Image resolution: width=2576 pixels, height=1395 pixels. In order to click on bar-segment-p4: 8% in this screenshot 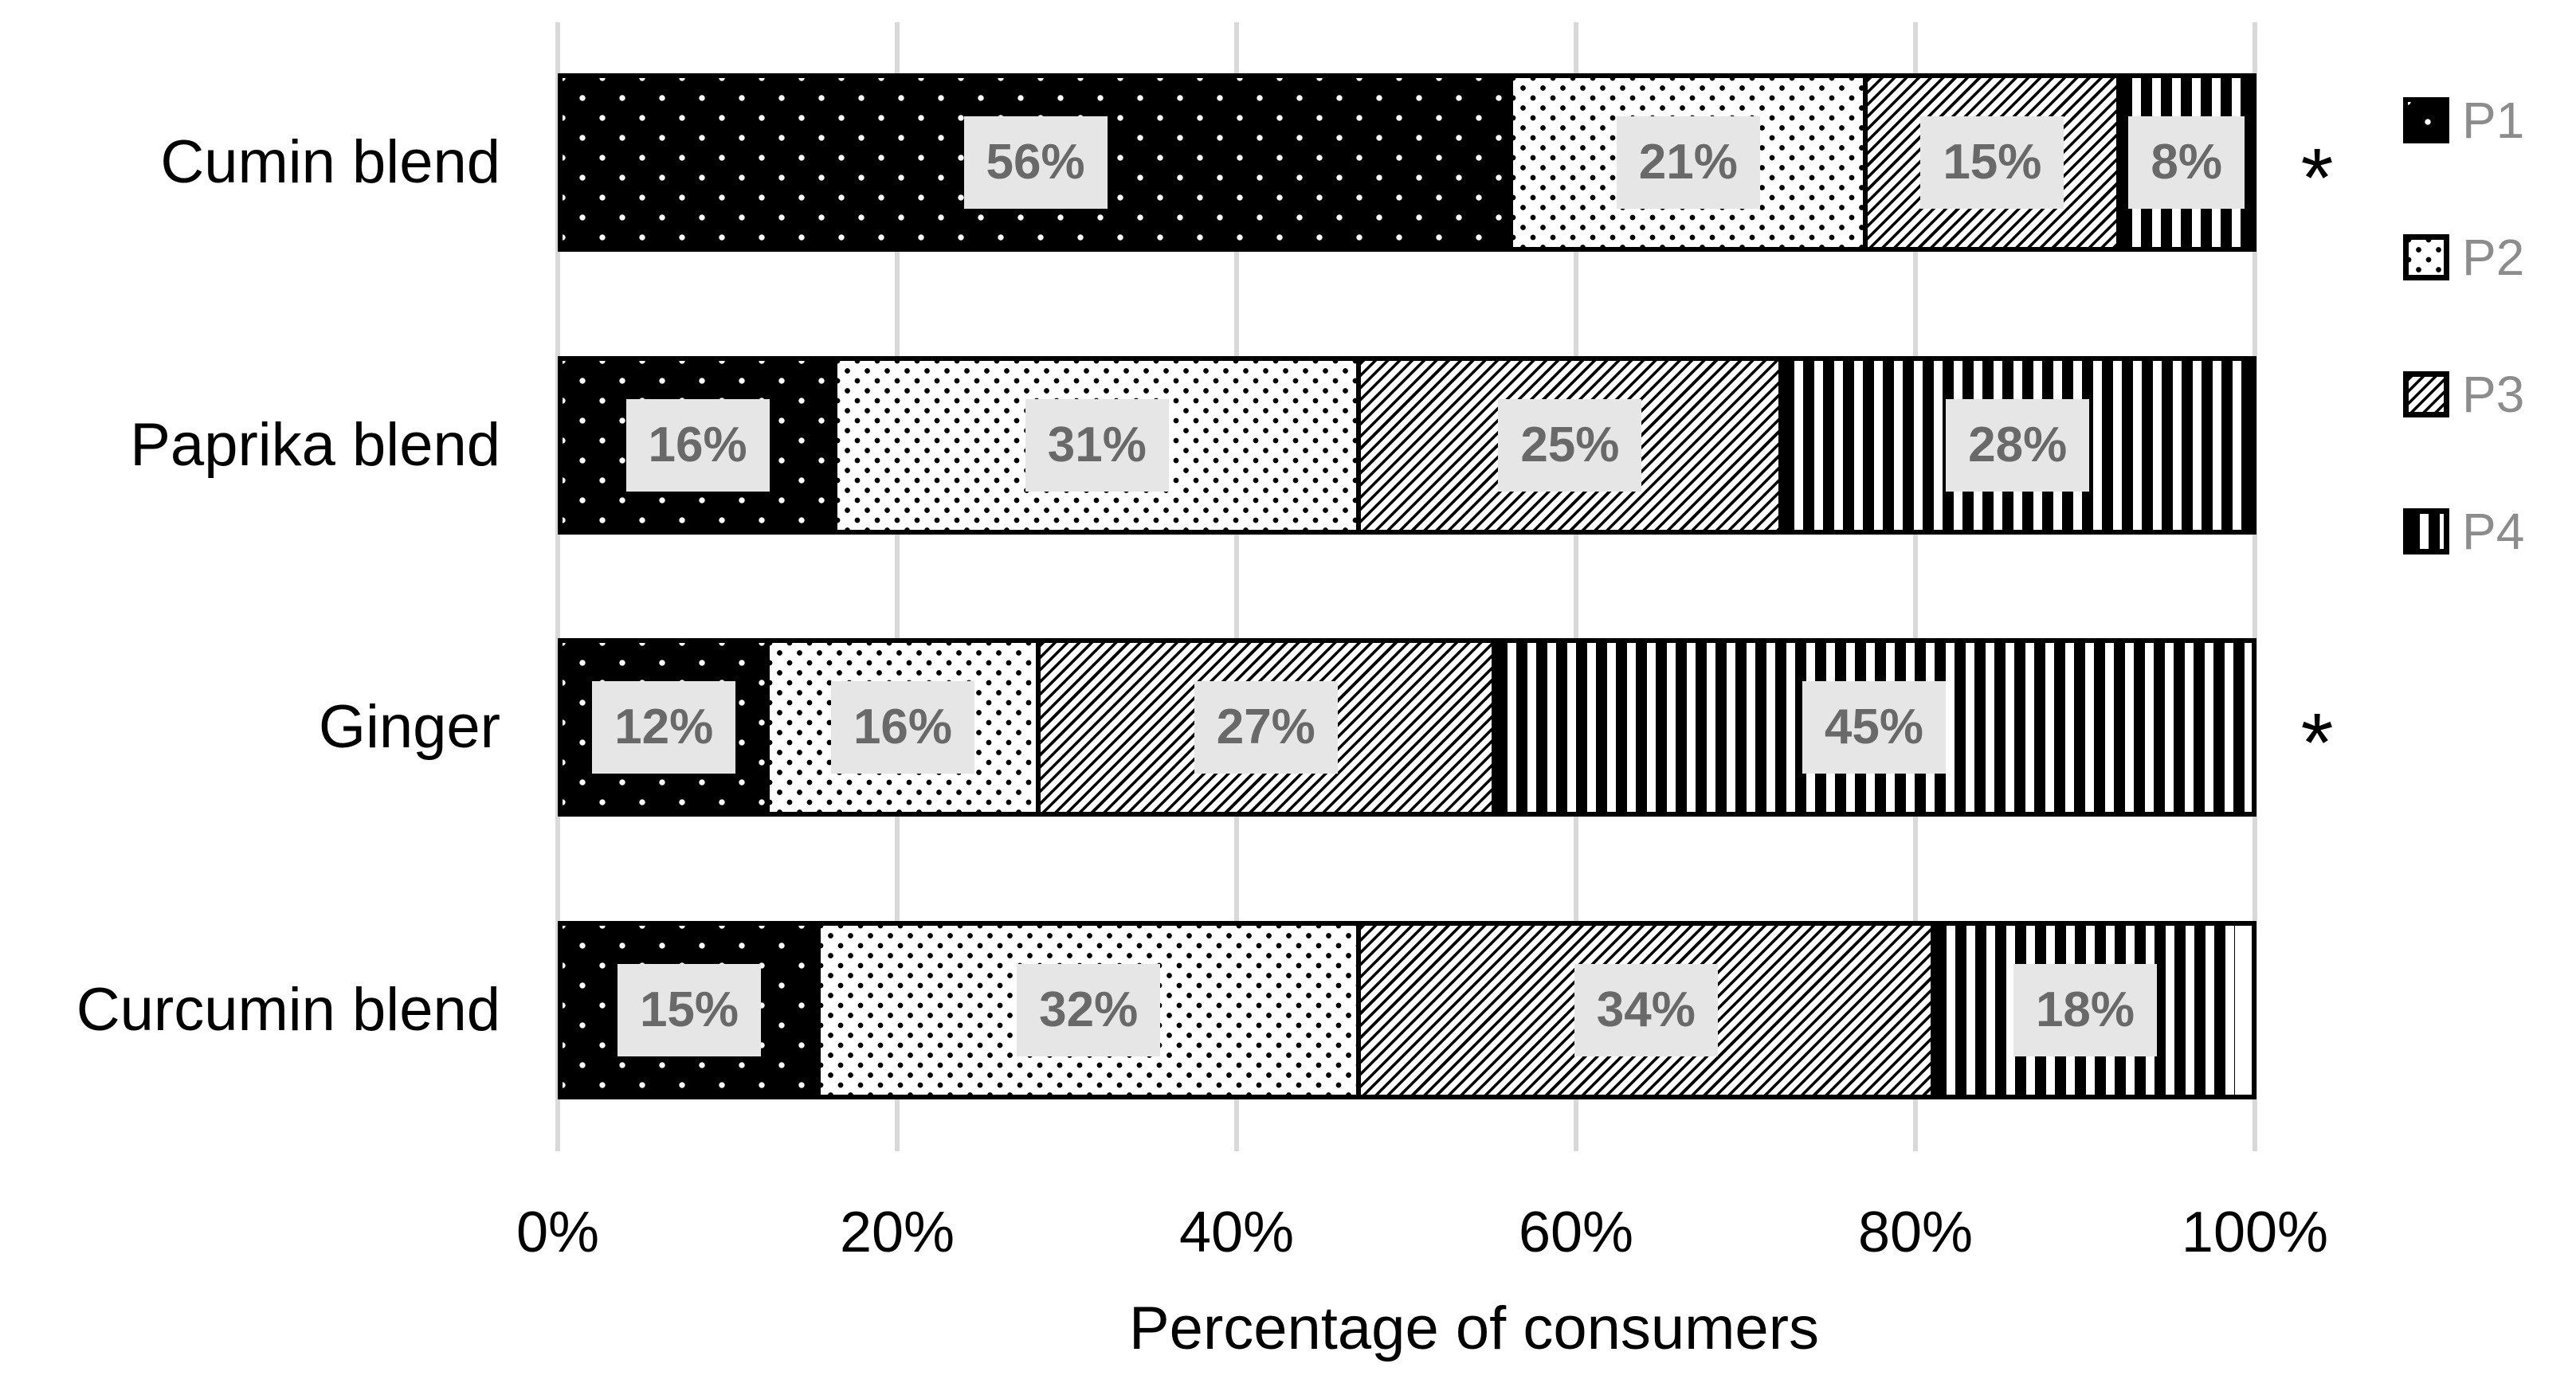, I will do `click(2184, 162)`.